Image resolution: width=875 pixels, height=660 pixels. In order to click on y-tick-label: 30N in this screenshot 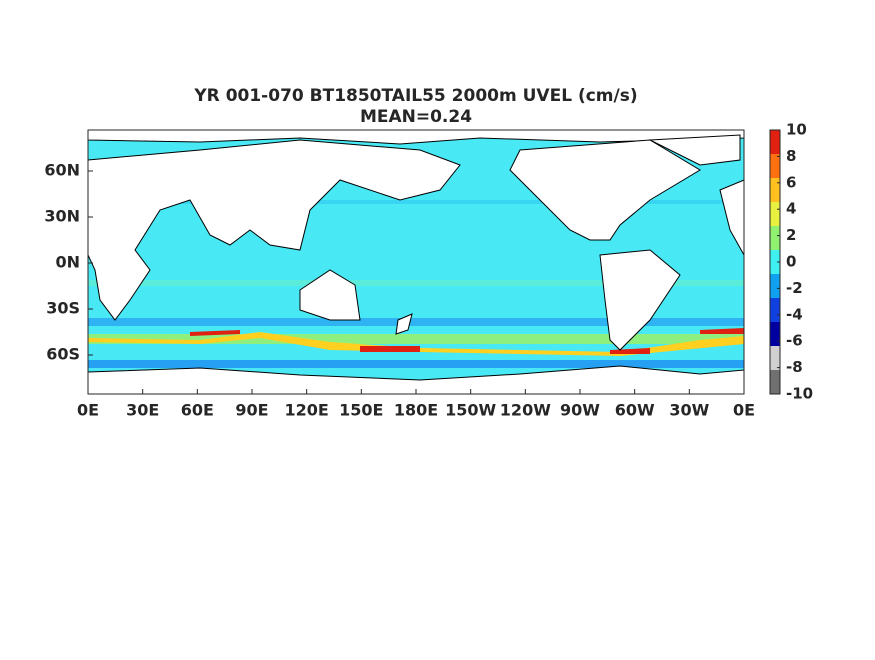, I will do `click(62, 216)`.